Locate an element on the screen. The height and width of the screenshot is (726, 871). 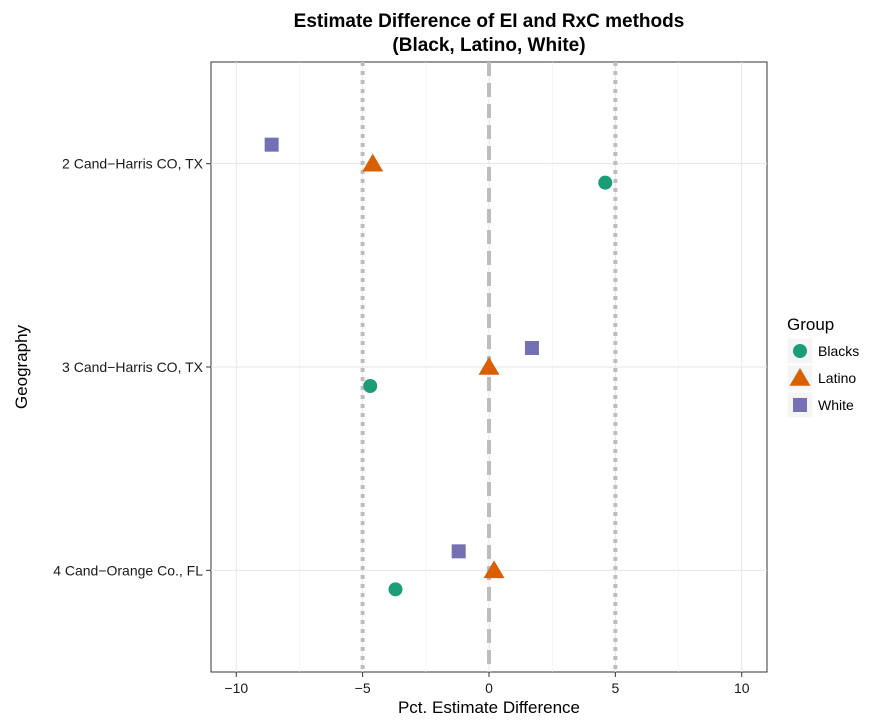
legend-label-blacks: Blacks is located at coordinates (838, 351).